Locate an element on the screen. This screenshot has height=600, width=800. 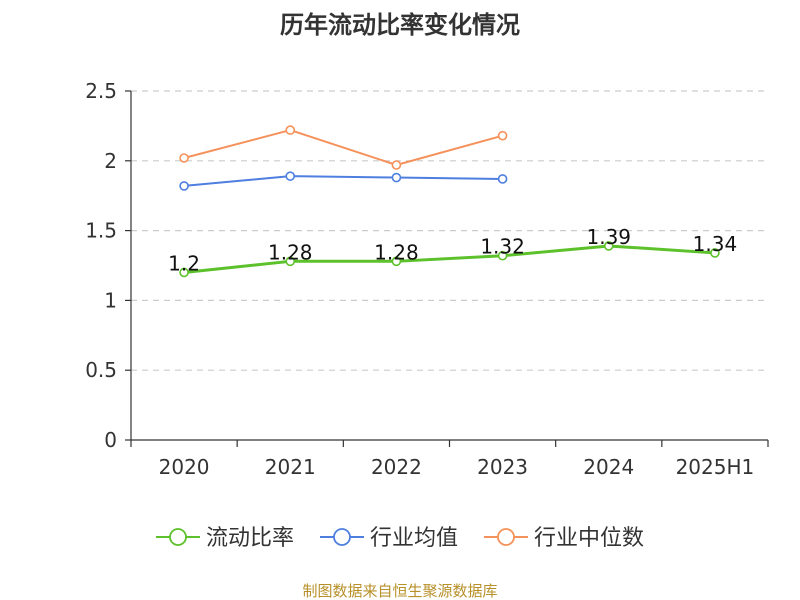
y-tick-label-4: 2 is located at coordinates (110, 161).